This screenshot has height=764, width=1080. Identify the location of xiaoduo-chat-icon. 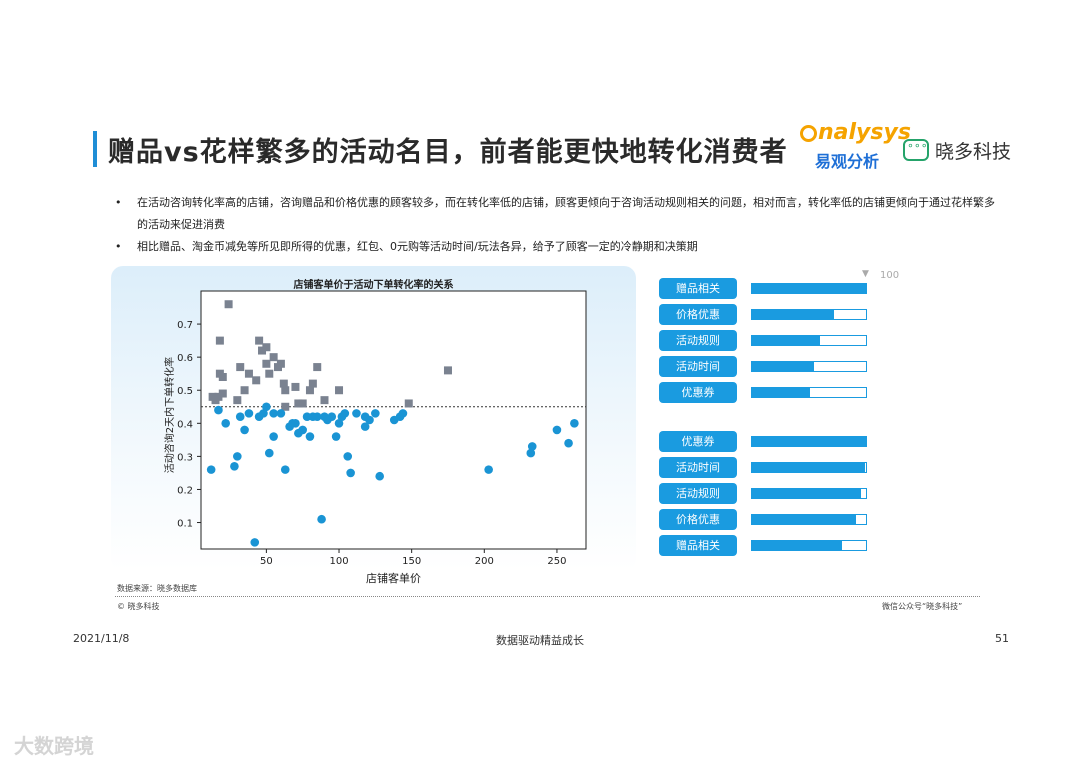
(916, 150).